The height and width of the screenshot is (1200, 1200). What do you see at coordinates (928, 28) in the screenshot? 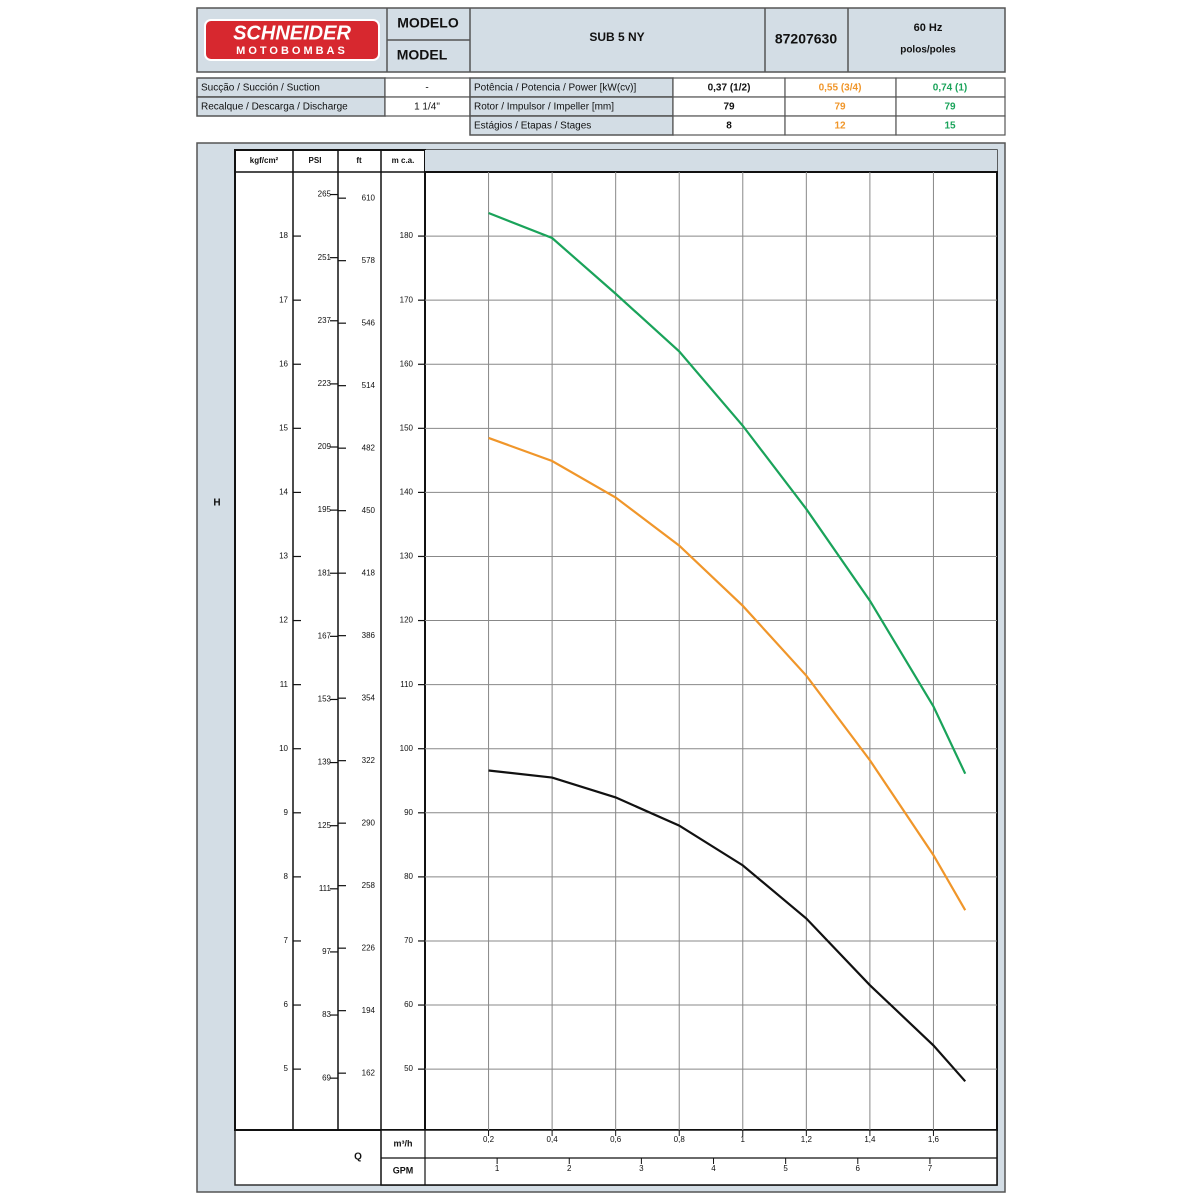
I see `frequency: 60 Hz` at bounding box center [928, 28].